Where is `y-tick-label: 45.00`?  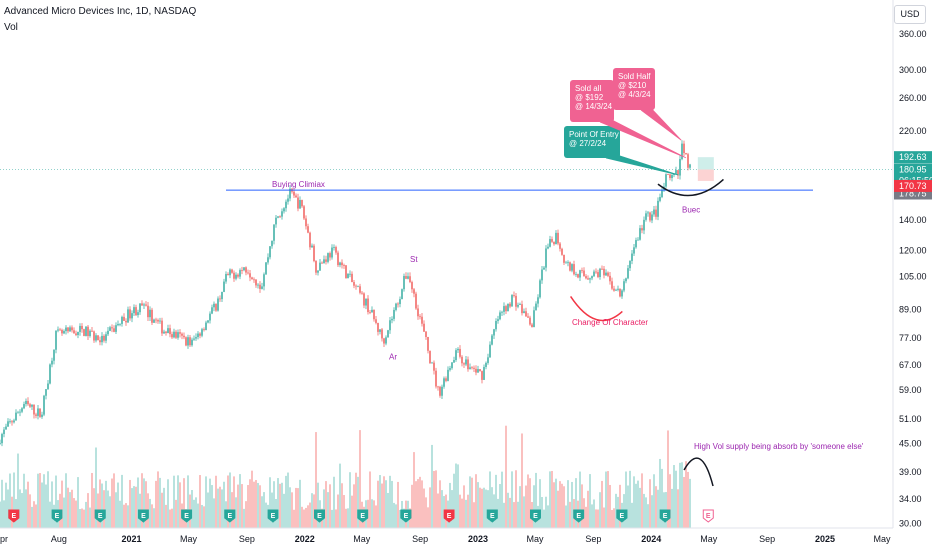 y-tick-label: 45.00 is located at coordinates (910, 444).